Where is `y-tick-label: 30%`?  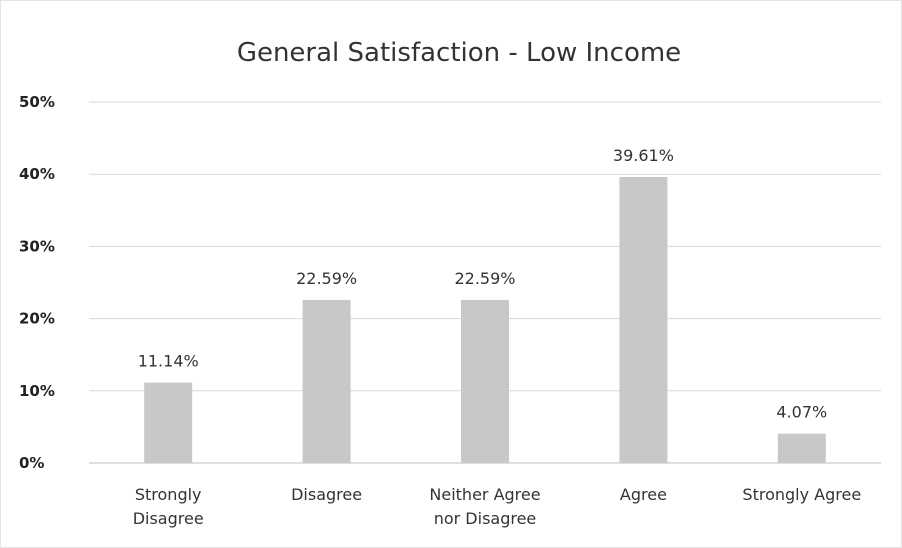 y-tick-label: 30% is located at coordinates (37, 246).